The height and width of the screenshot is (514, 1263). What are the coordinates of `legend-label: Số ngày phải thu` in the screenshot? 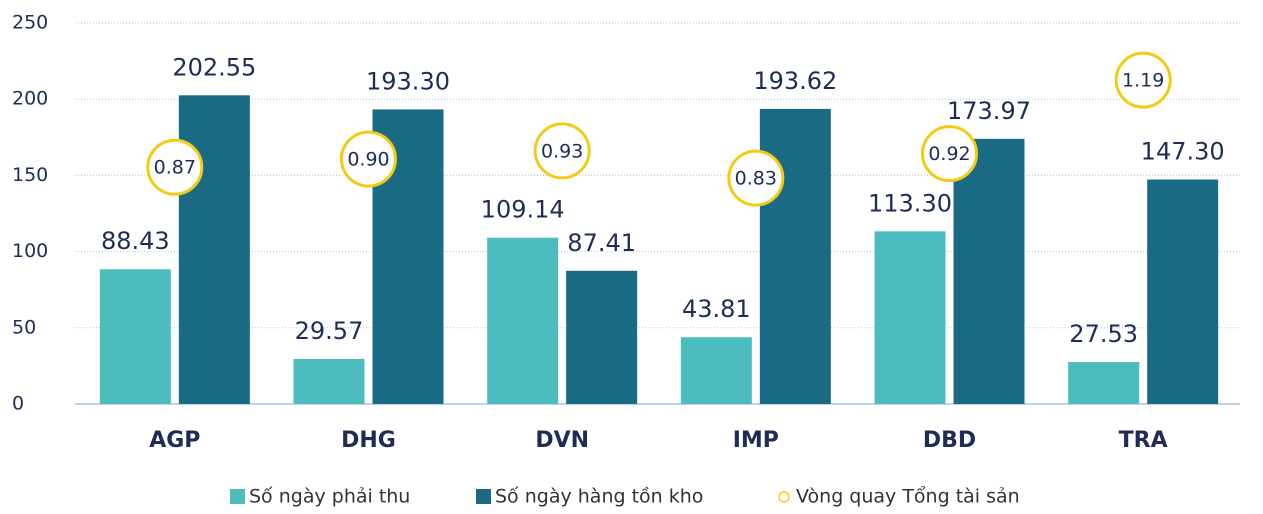 It's located at (329, 497).